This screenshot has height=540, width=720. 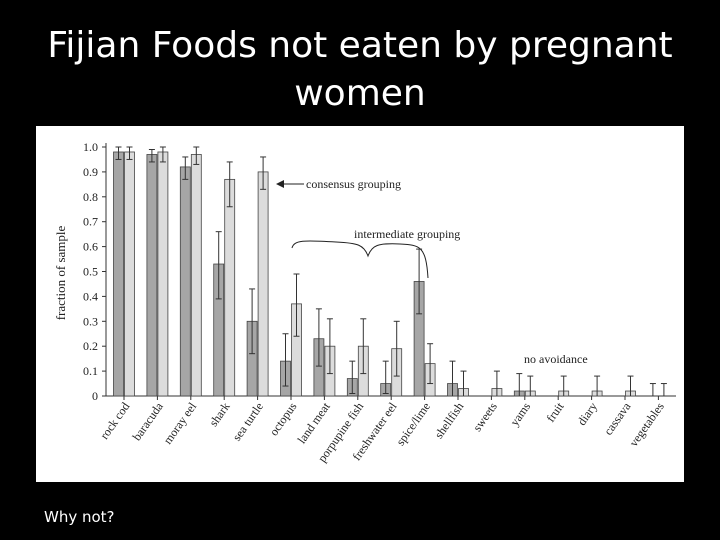 What do you see at coordinates (90, 197) in the screenshot?
I see `y-tick-label: 0.8` at bounding box center [90, 197].